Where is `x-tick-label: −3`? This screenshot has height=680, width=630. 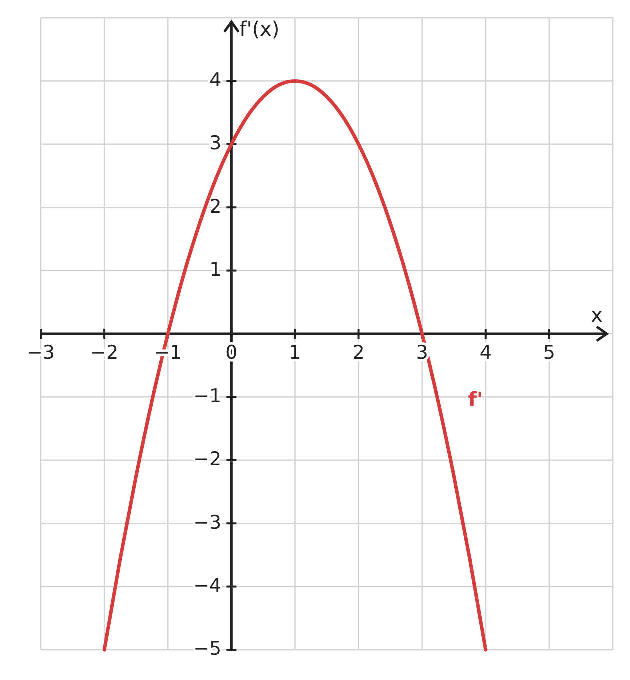 x-tick-label: −3 is located at coordinates (41, 353).